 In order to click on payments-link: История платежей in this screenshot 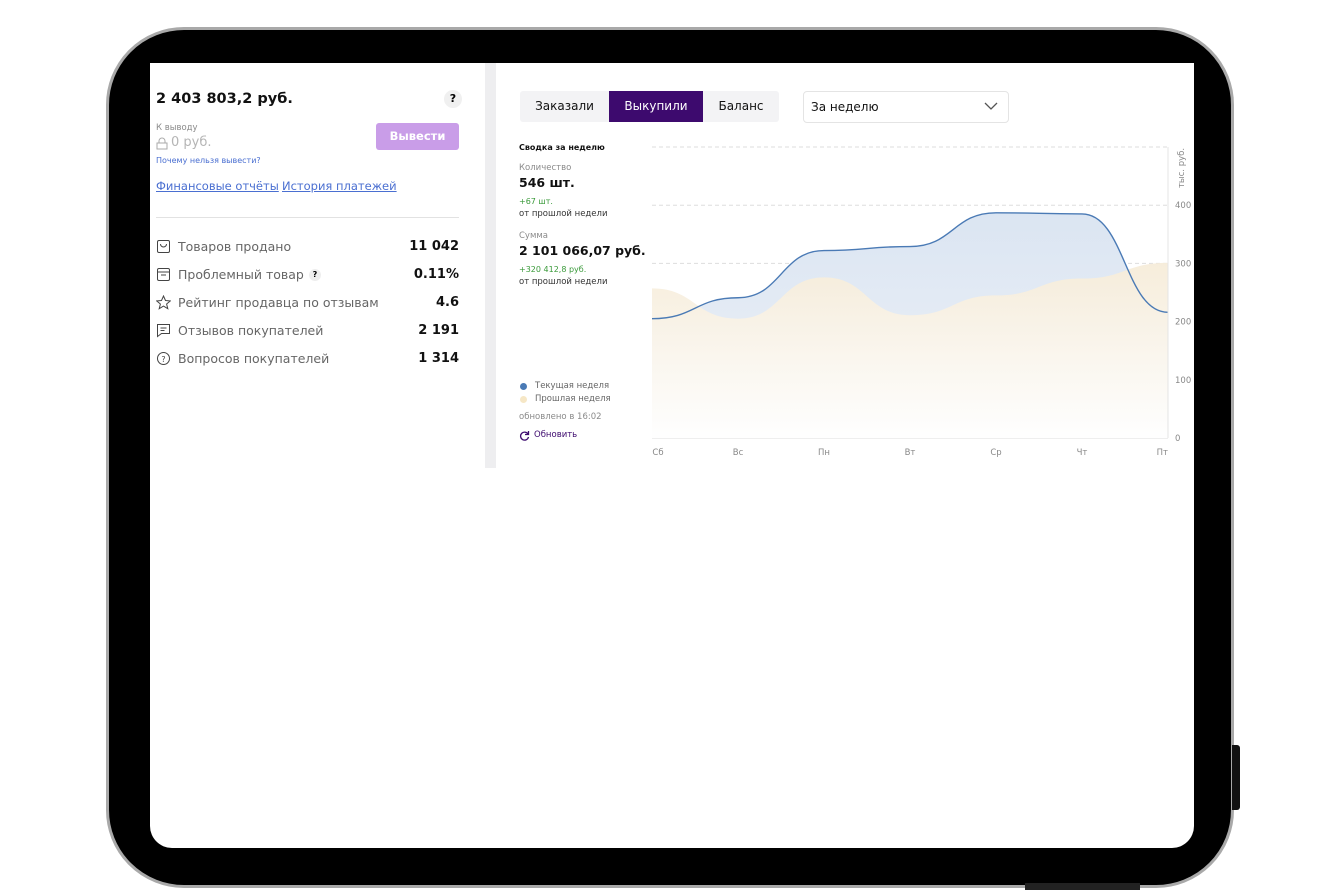, I will do `click(339, 186)`.